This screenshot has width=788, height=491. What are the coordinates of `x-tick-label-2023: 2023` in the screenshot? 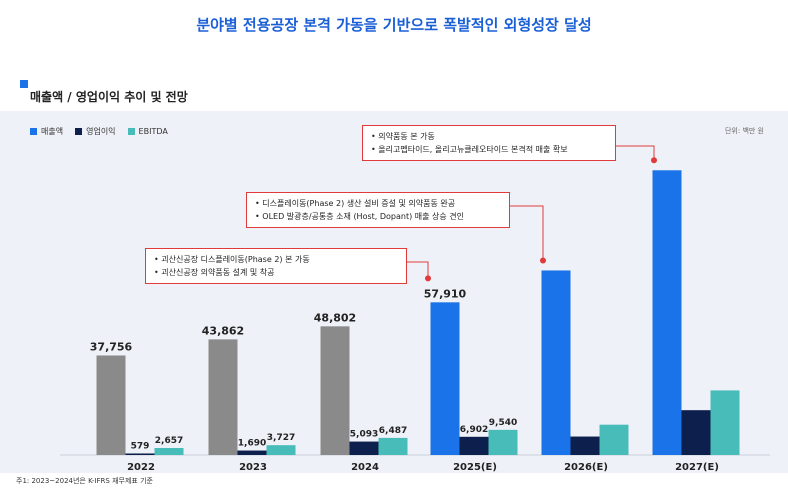 It's located at (253, 467).